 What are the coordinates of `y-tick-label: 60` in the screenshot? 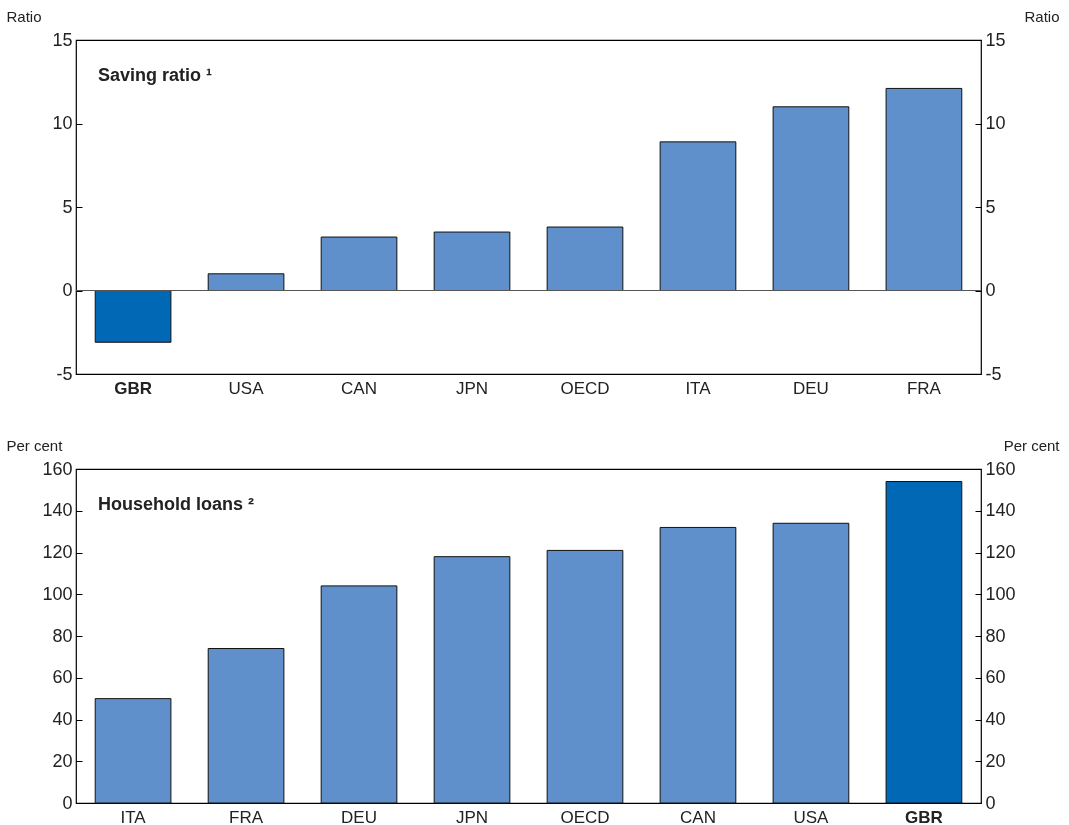 It's located at (62, 677).